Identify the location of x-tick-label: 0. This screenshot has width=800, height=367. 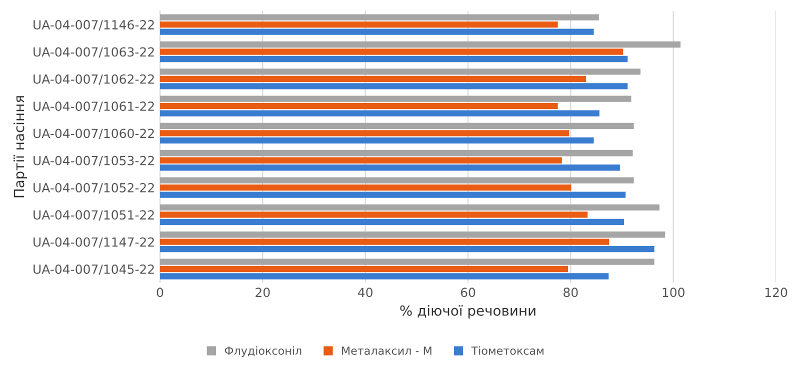
(160, 293).